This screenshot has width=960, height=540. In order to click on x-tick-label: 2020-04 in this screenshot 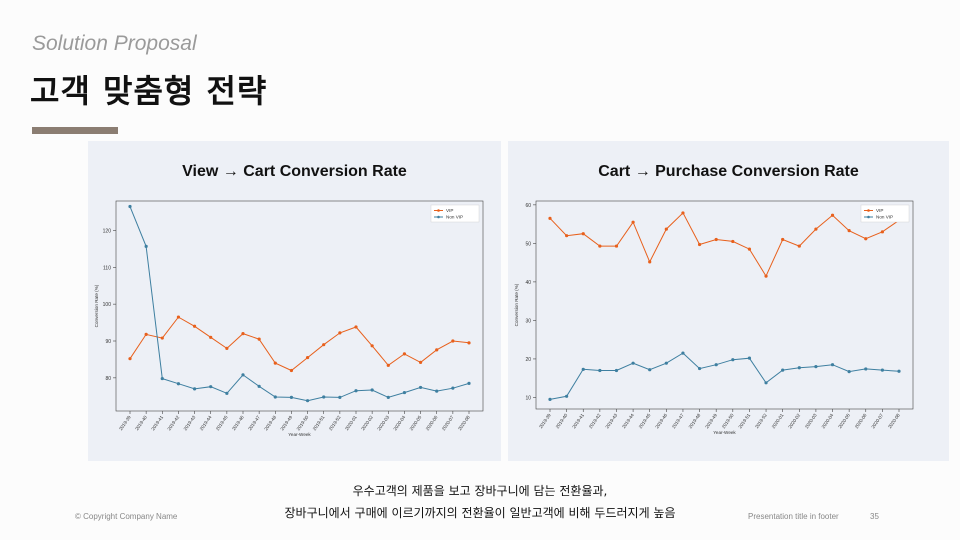, I will do `click(399, 422)`.